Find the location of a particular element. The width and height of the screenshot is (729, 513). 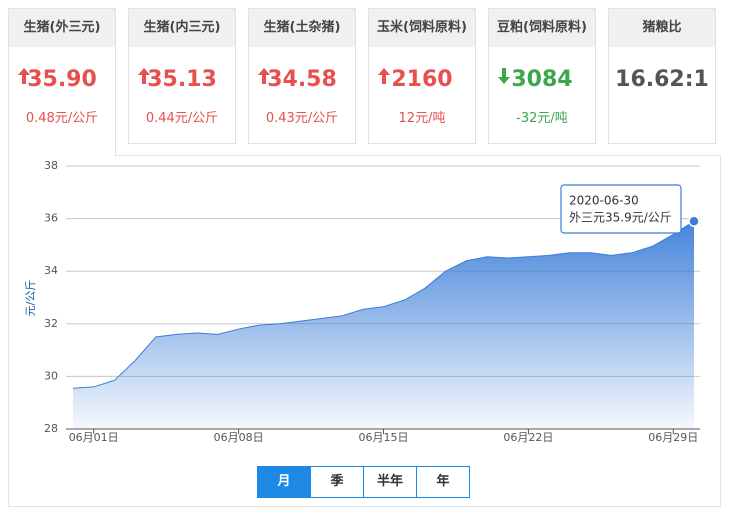

price-value: 3084 is located at coordinates (542, 79).